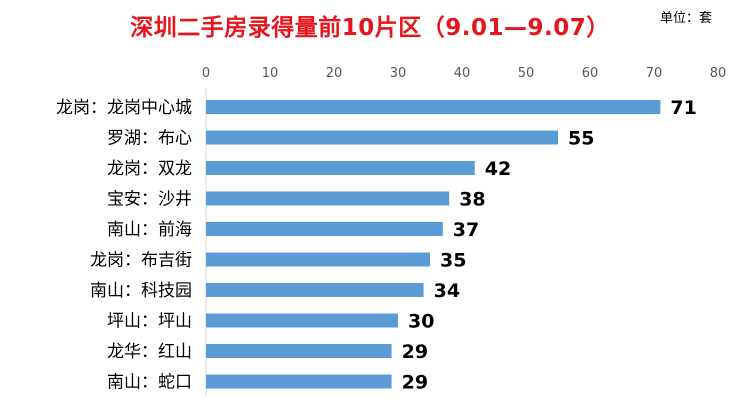 The image size is (740, 414). Describe the element at coordinates (654, 73) in the screenshot. I see `x-tick-label: 70` at that location.